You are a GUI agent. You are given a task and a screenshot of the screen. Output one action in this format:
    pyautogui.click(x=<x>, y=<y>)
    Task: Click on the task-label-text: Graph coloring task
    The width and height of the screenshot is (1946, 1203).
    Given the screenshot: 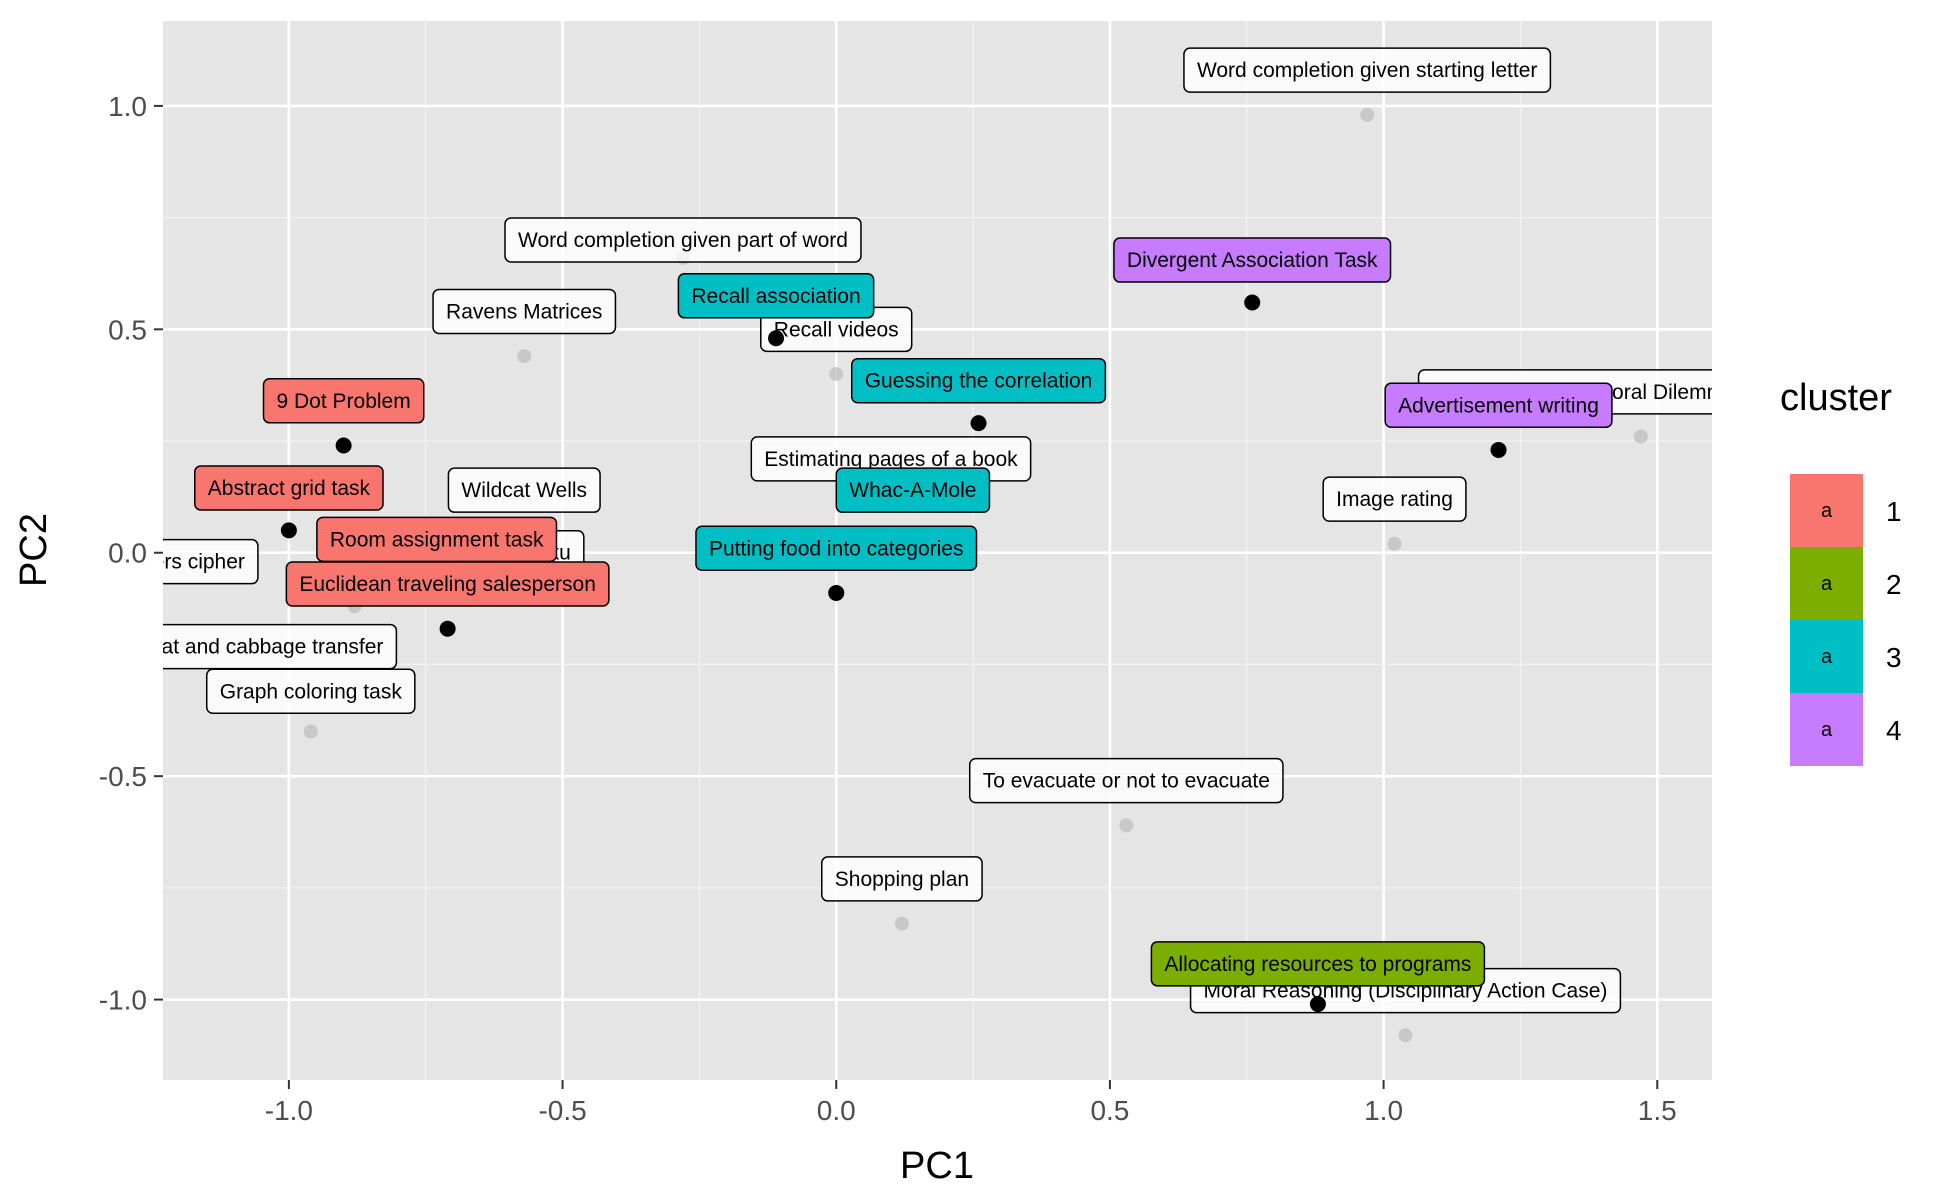 What is the action you would take?
    pyautogui.click(x=311, y=691)
    